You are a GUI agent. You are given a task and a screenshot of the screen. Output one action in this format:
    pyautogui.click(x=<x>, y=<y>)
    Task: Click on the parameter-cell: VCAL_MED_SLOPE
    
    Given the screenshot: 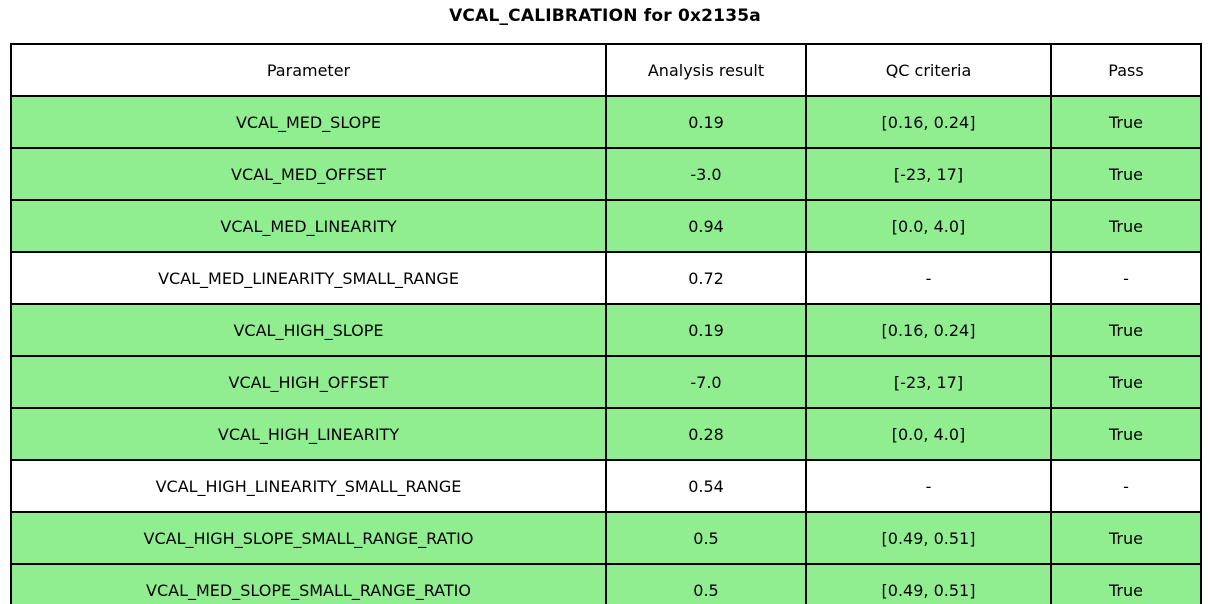 What is the action you would take?
    pyautogui.click(x=308, y=122)
    